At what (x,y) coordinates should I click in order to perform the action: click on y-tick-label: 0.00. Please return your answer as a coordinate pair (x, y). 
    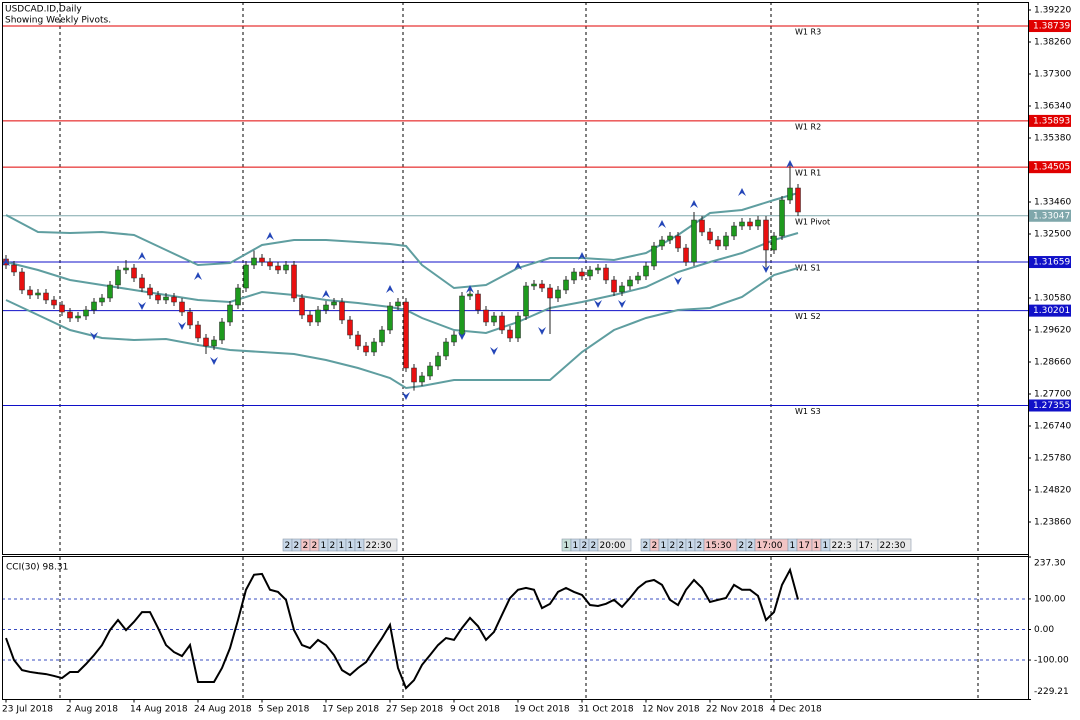
    Looking at the image, I should click on (1044, 630).